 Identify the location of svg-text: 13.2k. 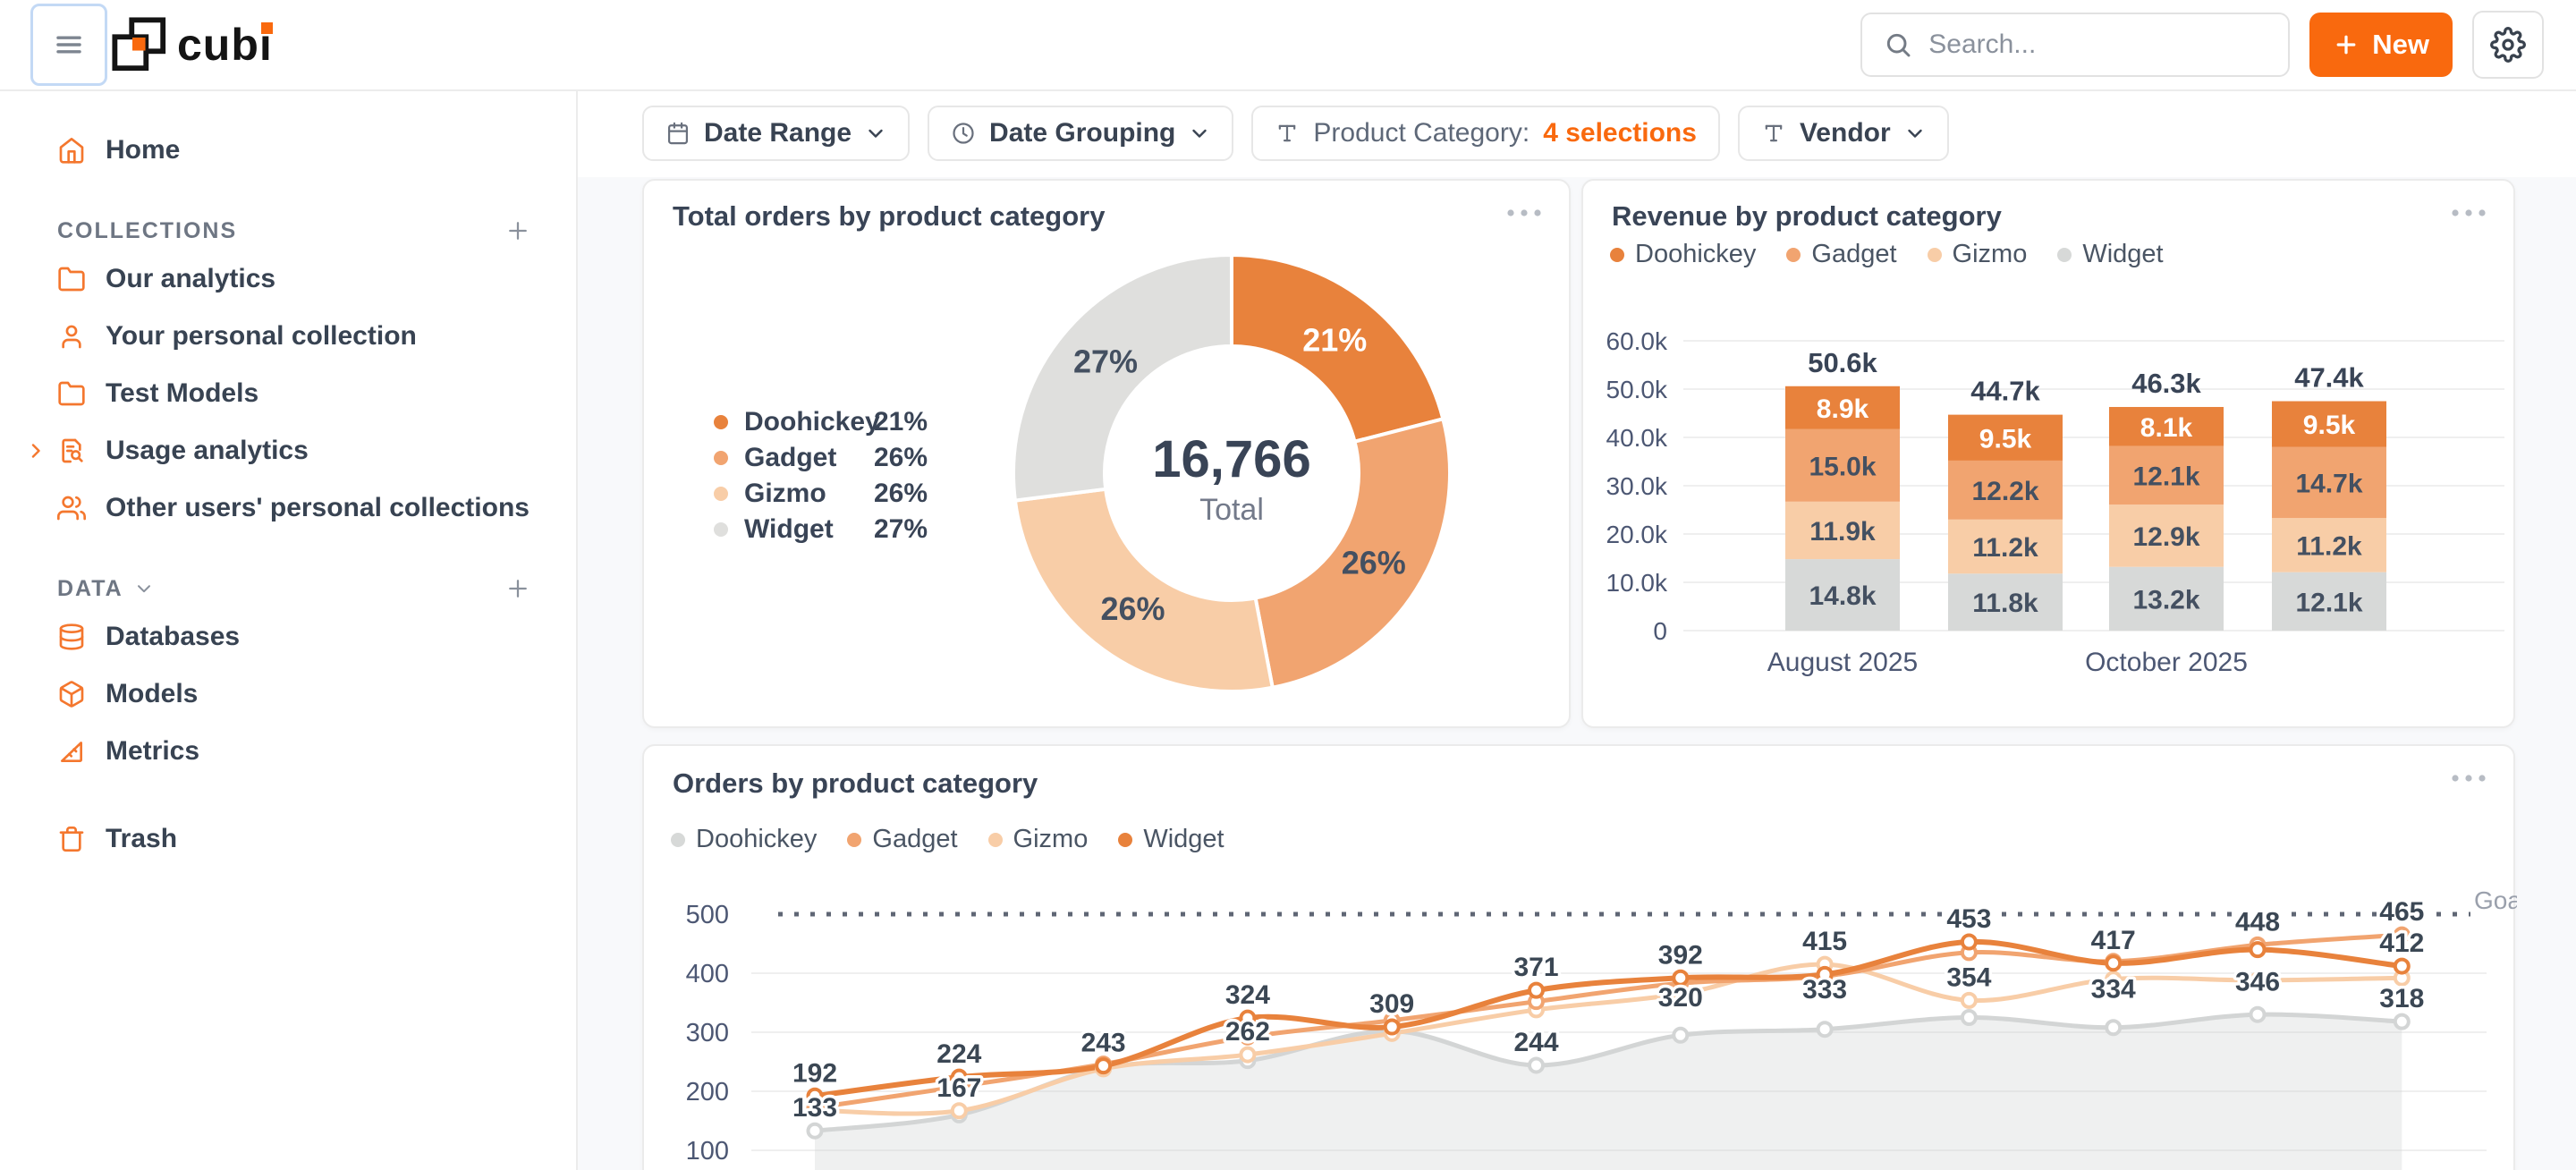
(2165, 600).